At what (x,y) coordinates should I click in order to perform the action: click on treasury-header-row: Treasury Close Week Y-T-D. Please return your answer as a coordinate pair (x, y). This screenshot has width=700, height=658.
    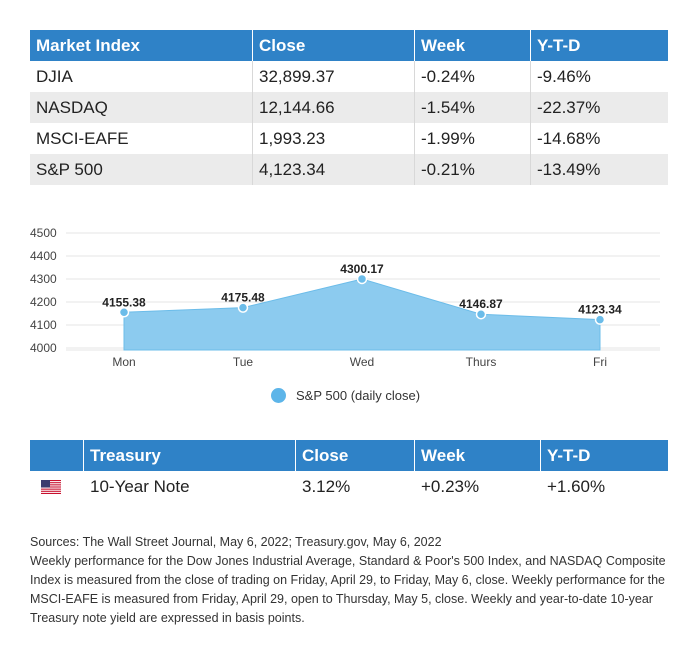
    Looking at the image, I should click on (349, 455).